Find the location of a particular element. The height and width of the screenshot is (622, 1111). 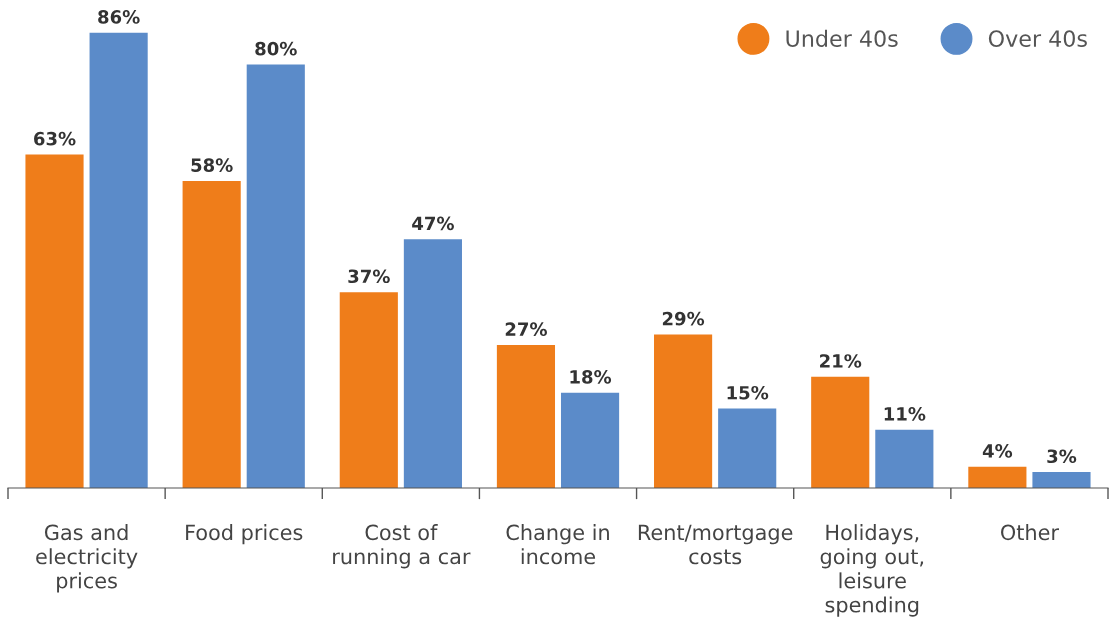

data-label: 15% is located at coordinates (748, 392).